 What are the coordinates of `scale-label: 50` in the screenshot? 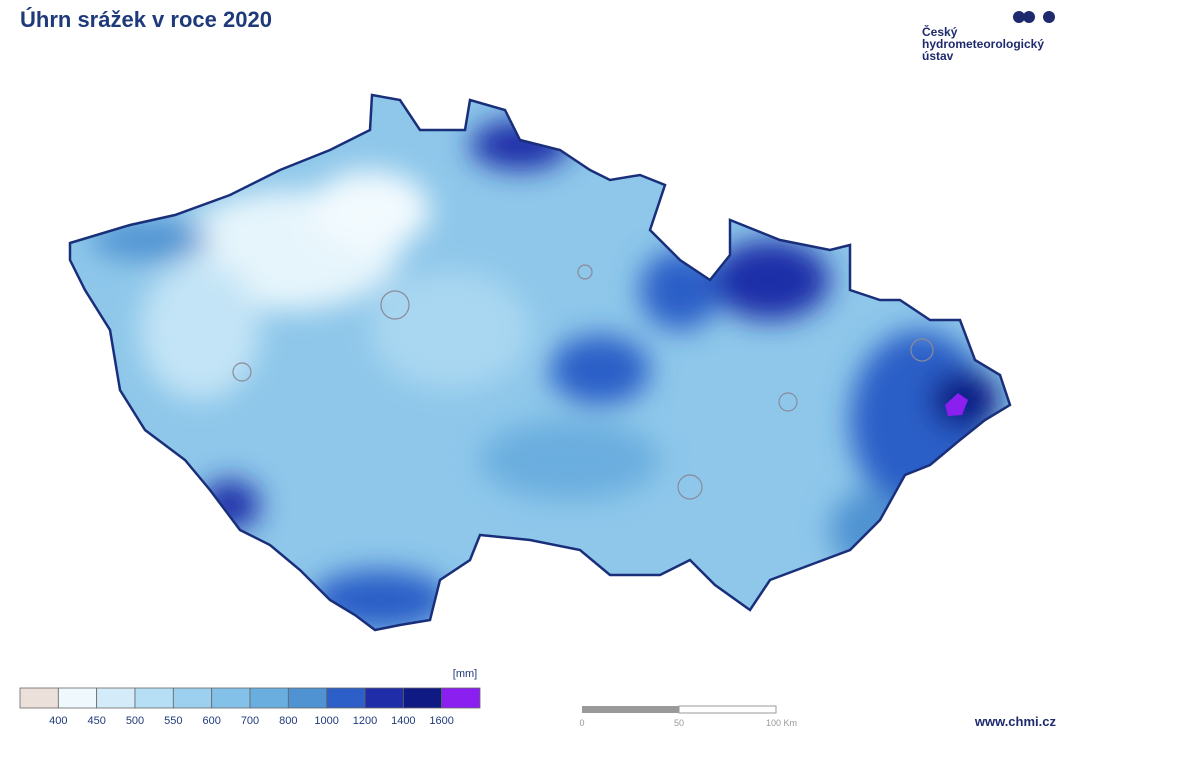 It's located at (679, 723).